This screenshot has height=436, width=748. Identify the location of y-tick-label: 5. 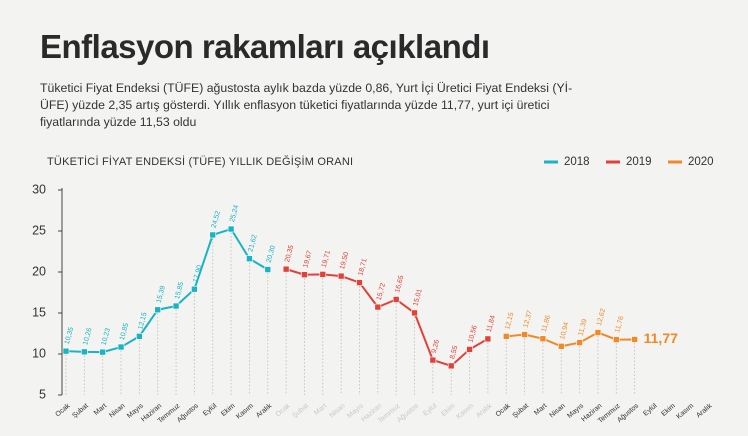
(42, 394).